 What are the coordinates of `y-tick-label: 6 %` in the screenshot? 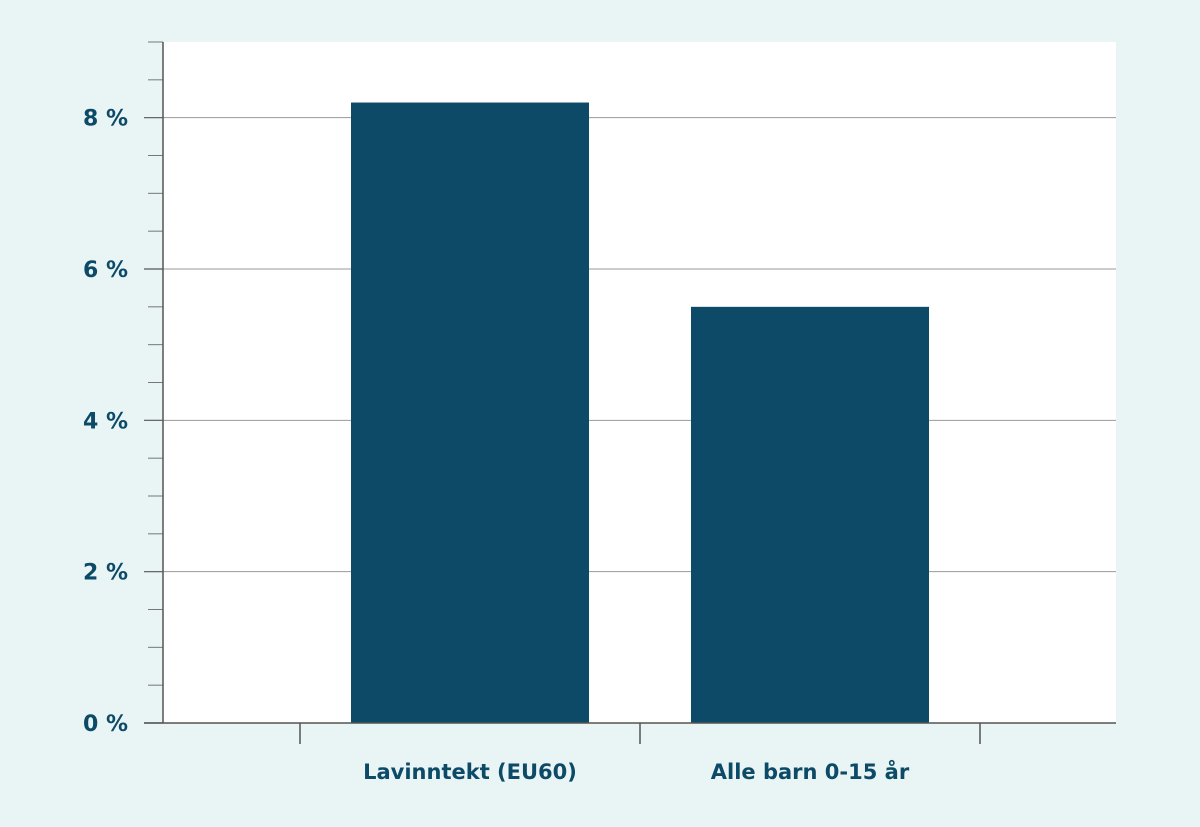 It's located at (105, 270).